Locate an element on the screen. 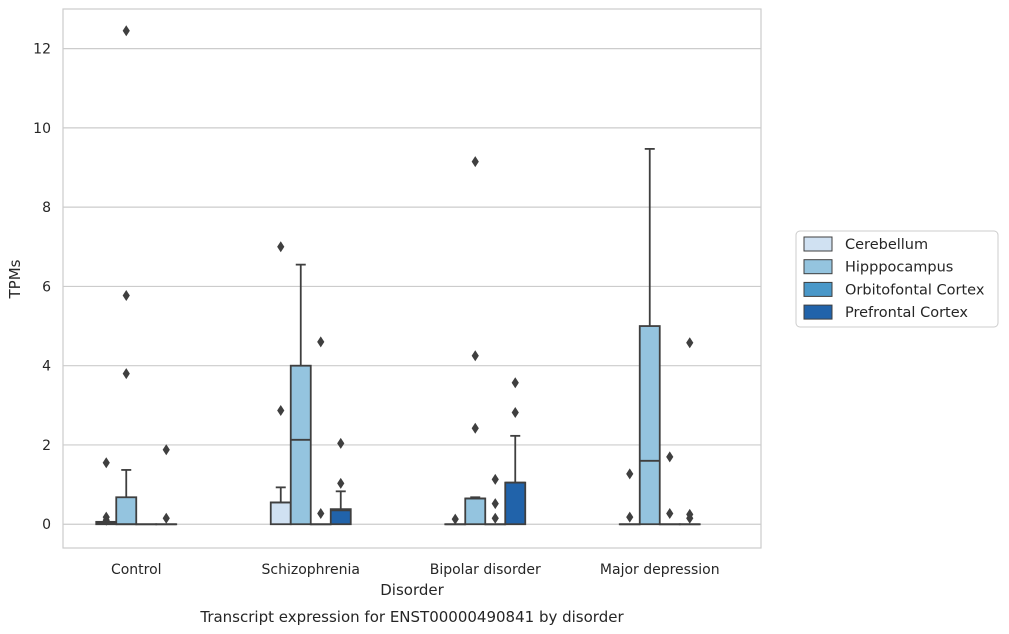 The image size is (1009, 634). y-tick-labels: 0 2 4 6 8 10 12 is located at coordinates (42, 288).